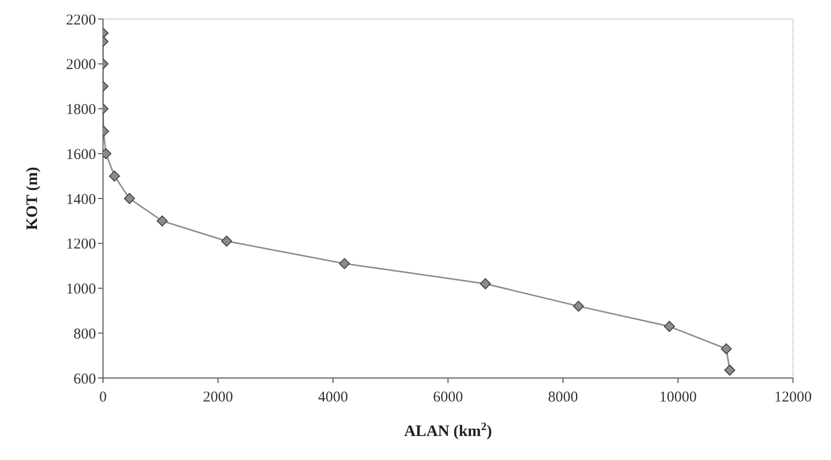  I want to click on x-tick-label: 12000, so click(793, 398).